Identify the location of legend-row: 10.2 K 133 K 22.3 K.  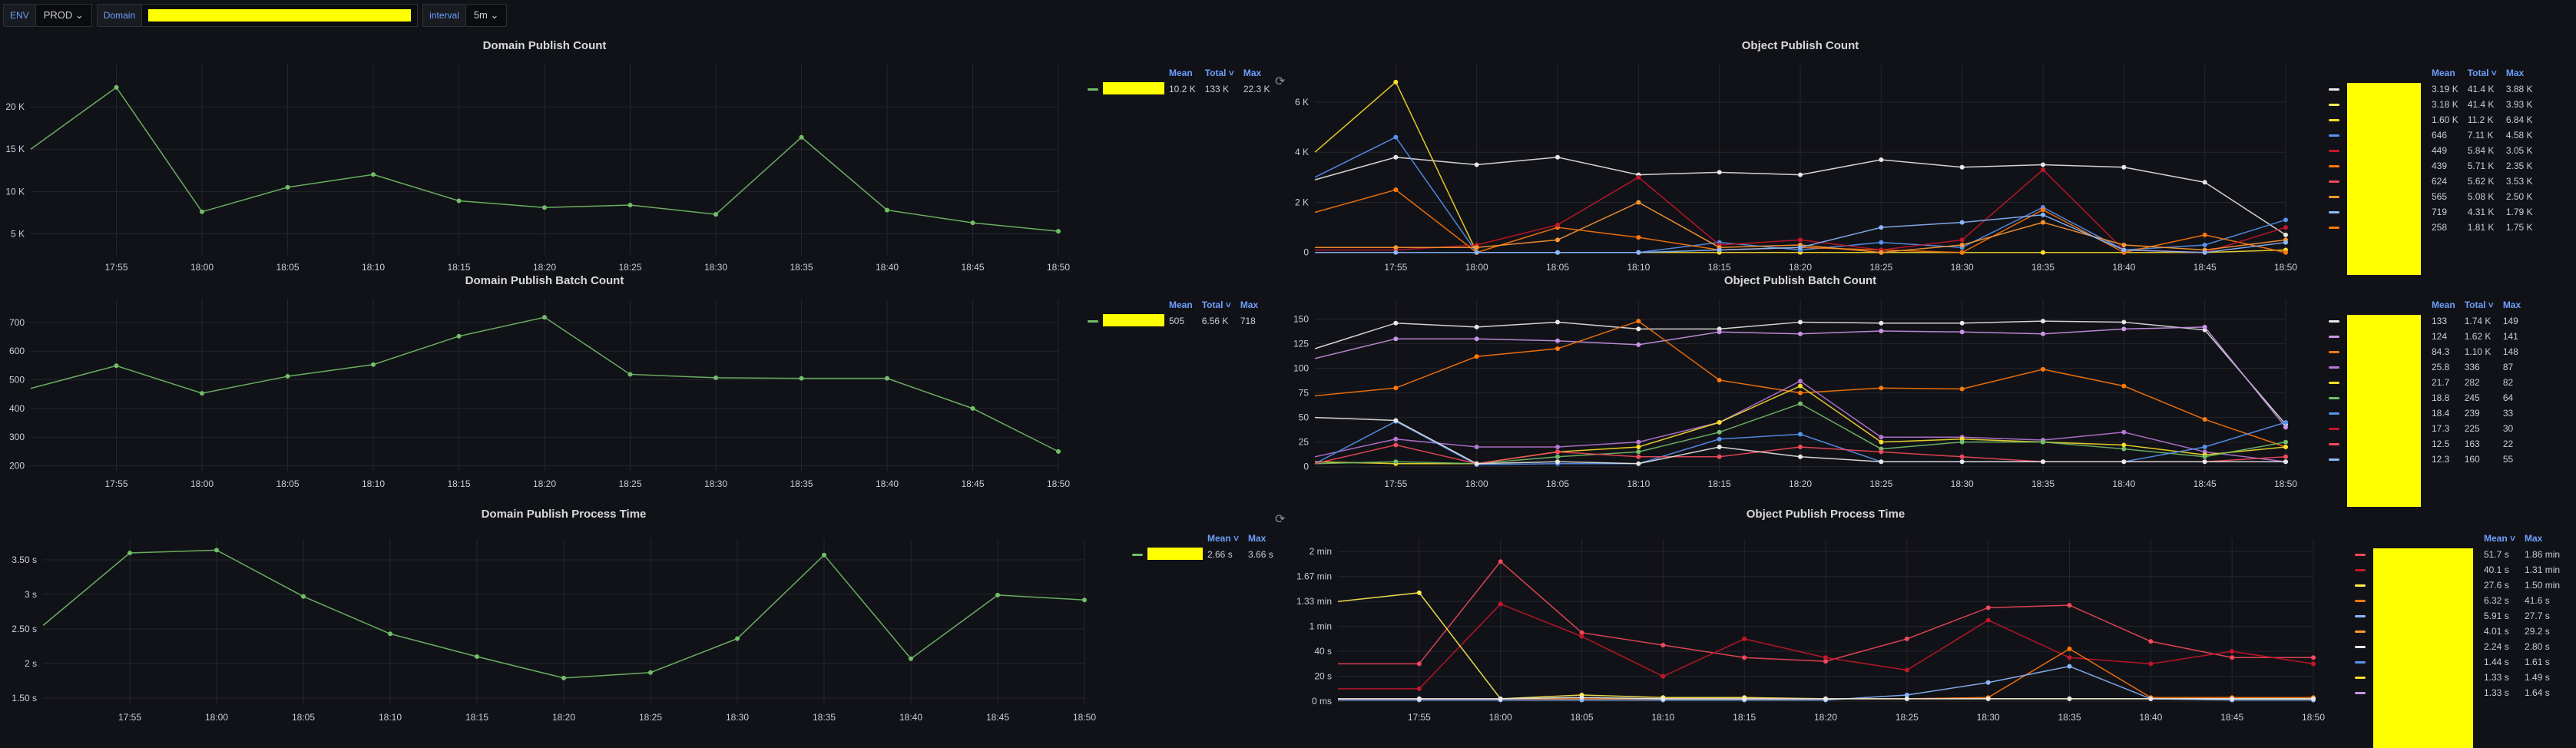
(1179, 89).